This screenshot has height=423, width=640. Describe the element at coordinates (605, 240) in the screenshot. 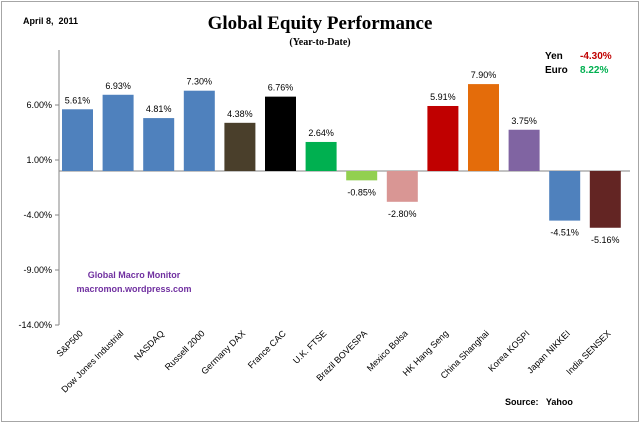

I see `data-label: -5.16%` at that location.